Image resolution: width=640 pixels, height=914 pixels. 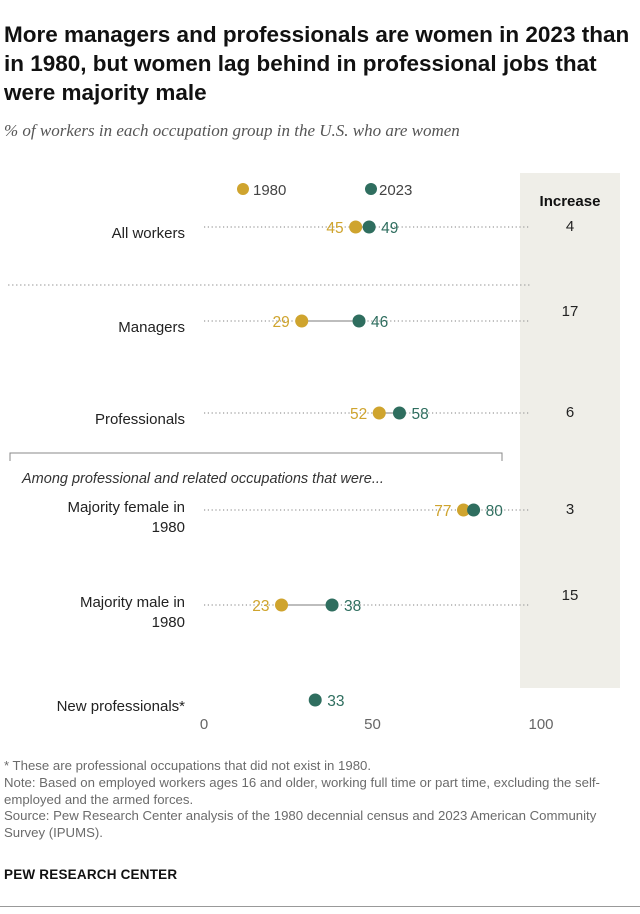 What do you see at coordinates (570, 595) in the screenshot?
I see `increase-value: 15` at bounding box center [570, 595].